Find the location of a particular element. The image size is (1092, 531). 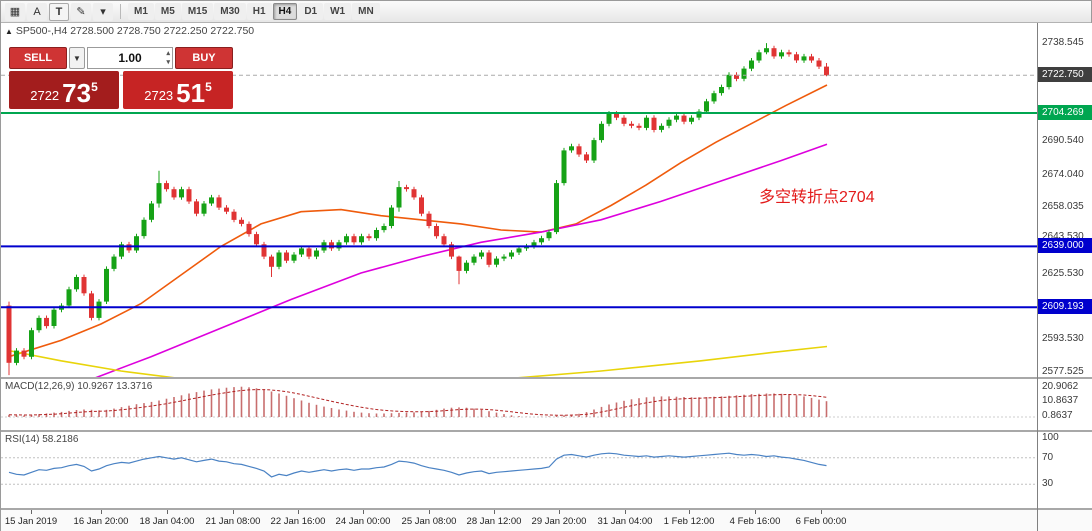

draw-tools-caret-icon: ▾ is located at coordinates (103, 11).